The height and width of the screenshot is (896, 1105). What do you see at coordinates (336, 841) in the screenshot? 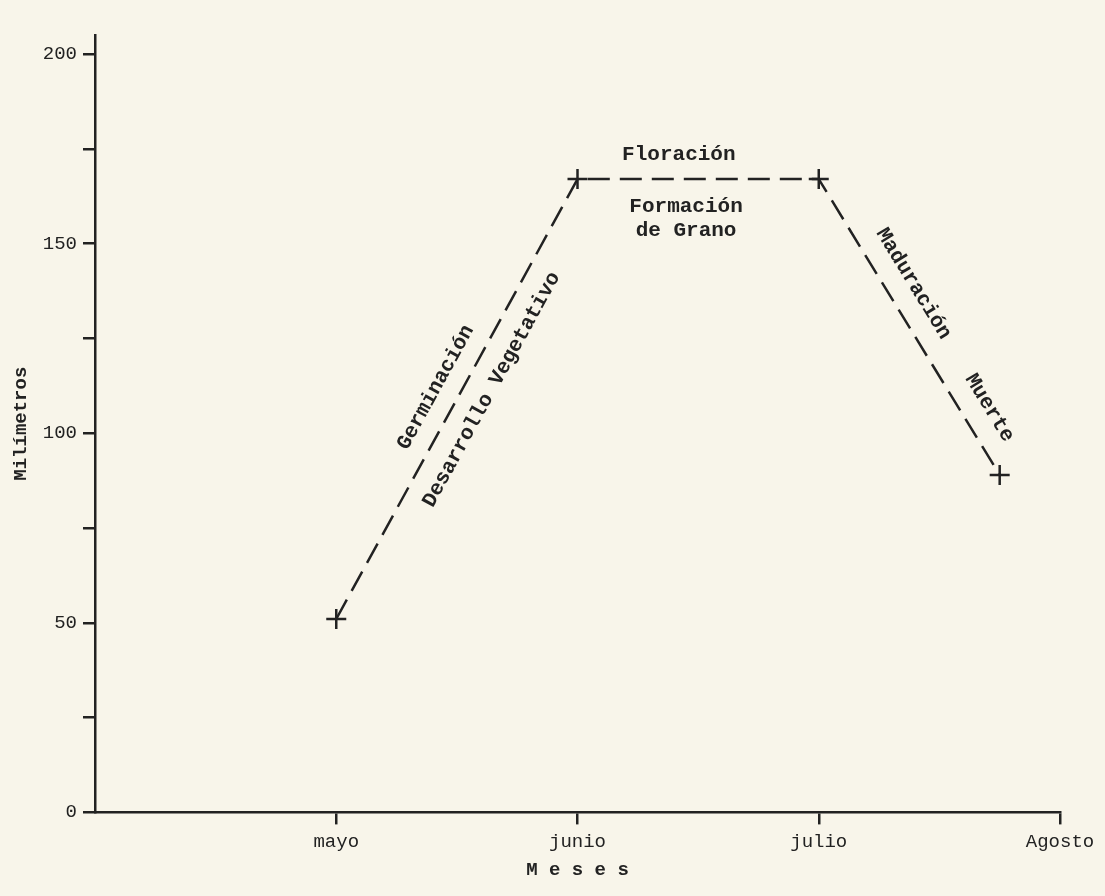
I see `x-tick-label: mayo` at bounding box center [336, 841].